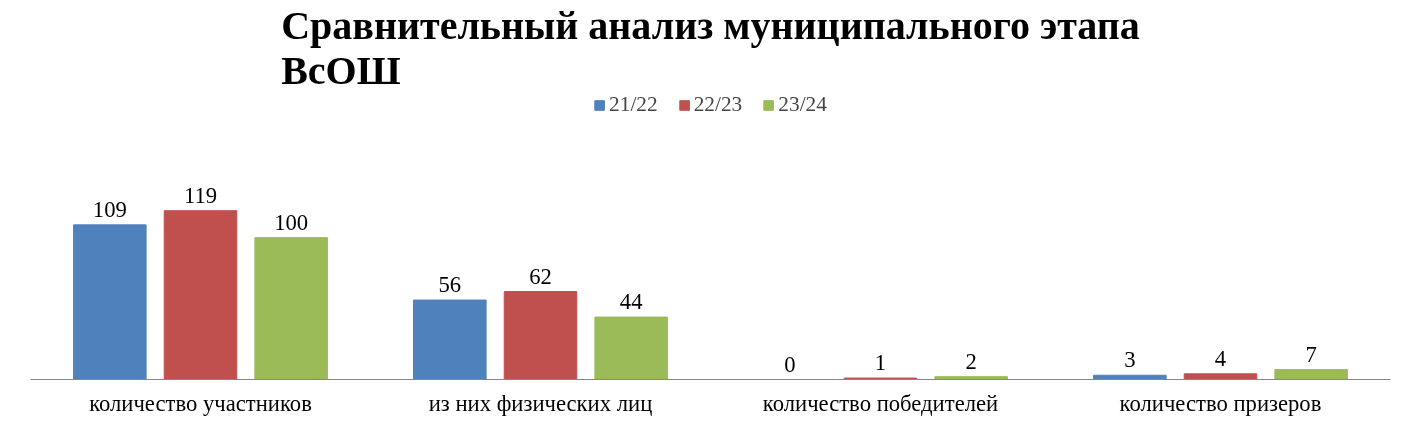  Describe the element at coordinates (200, 403) in the screenshot. I see `x-tick-label: количество участников` at that location.